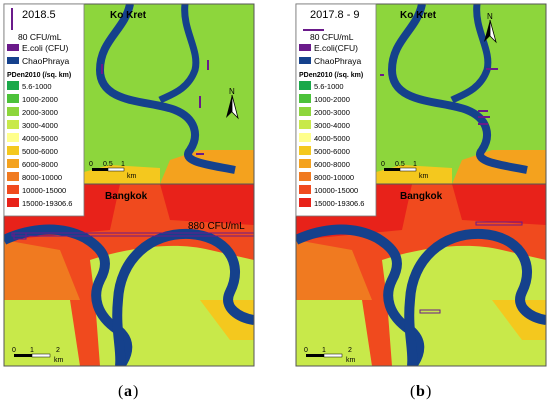  What do you see at coordinates (216, 226) in the screenshot?
I see `annotation-880: 880 CFU/mL` at bounding box center [216, 226].